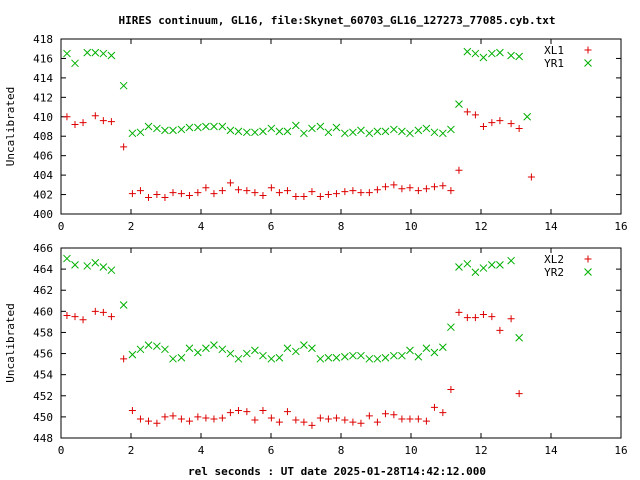 The width and height of the screenshot is (640, 480). What do you see at coordinates (588, 259) in the screenshot?
I see `legend-marker-XL2` at bounding box center [588, 259].